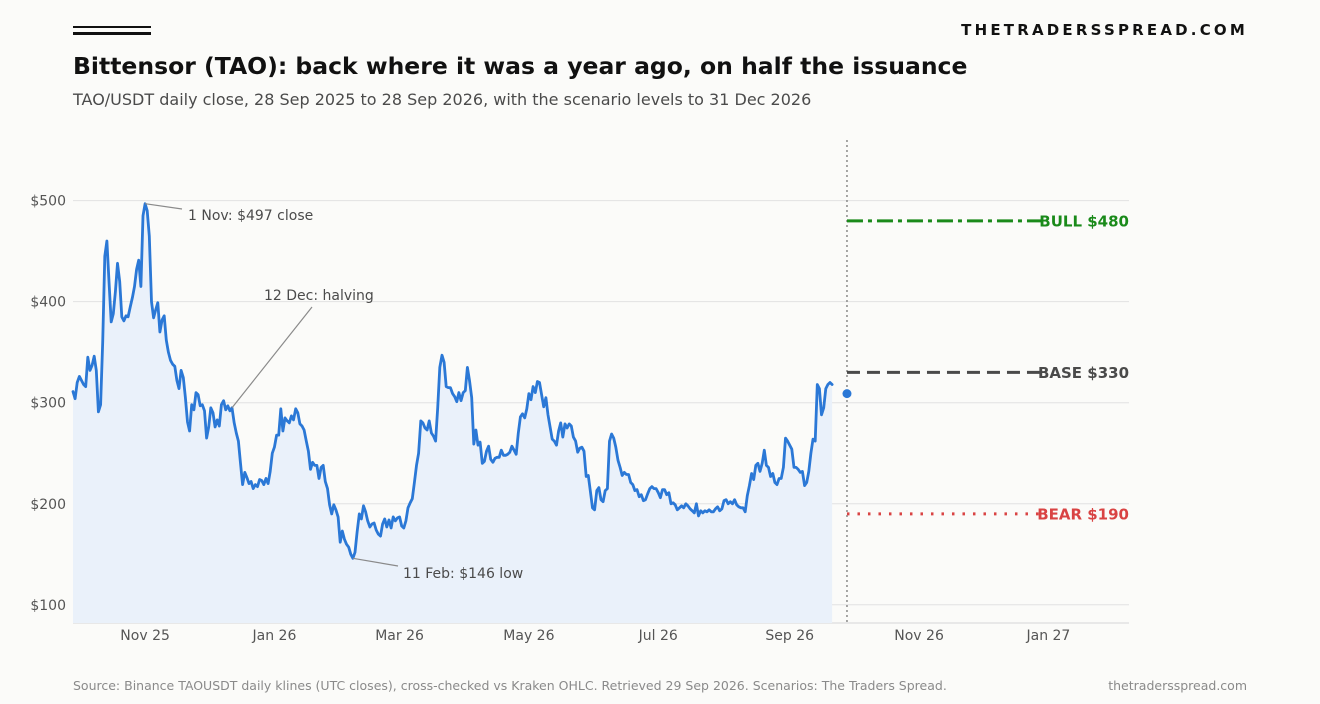 Image resolution: width=1320 pixels, height=704 pixels. What do you see at coordinates (274, 636) in the screenshot?
I see `x-tick-label: Jan 26` at bounding box center [274, 636].